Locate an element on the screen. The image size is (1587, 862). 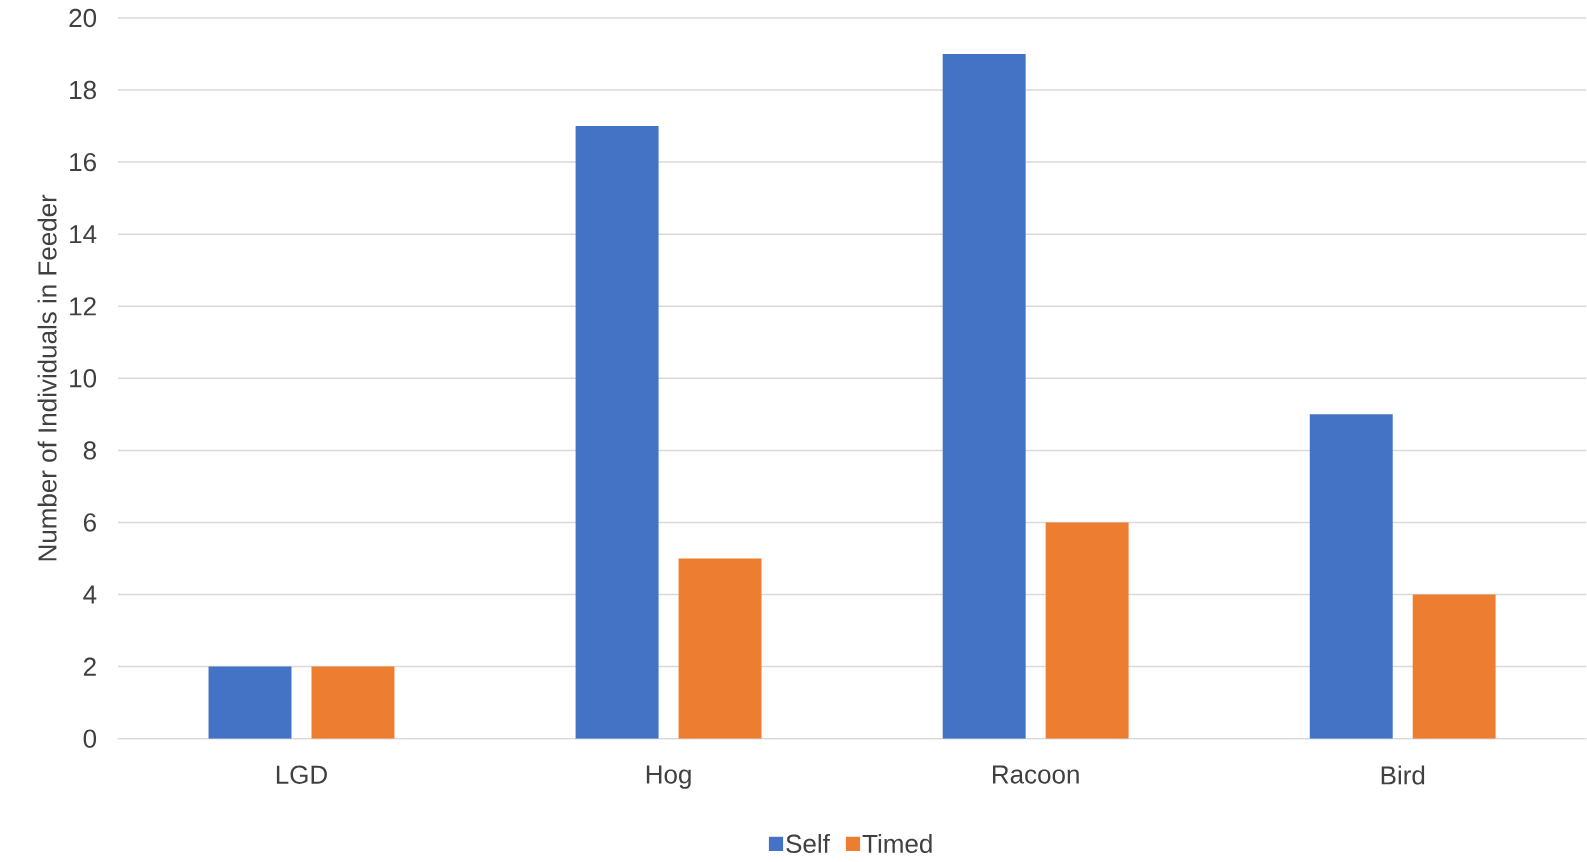
legend-label: Timed is located at coordinates (897, 844).